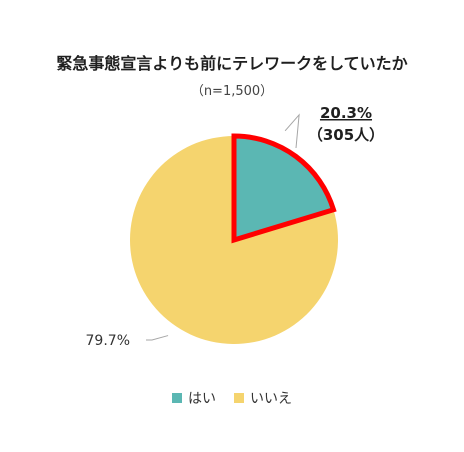  I want to click on legend: はい いいえ, so click(232, 398).